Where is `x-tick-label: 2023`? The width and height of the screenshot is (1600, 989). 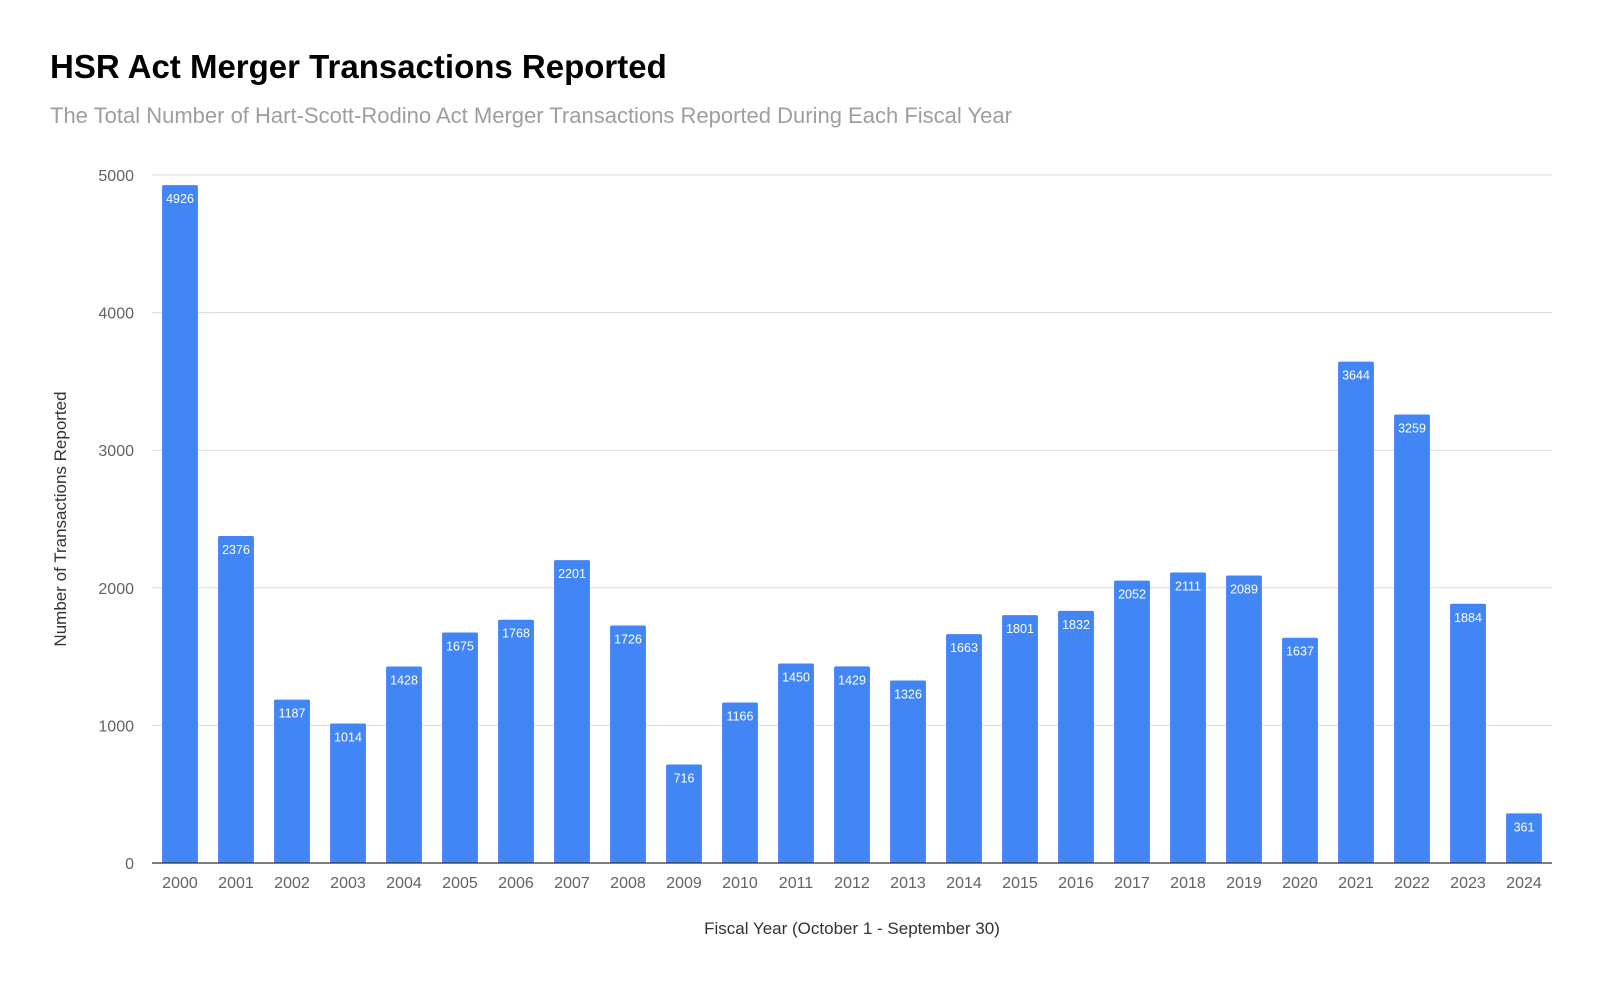 x-tick-label: 2023 is located at coordinates (1468, 883).